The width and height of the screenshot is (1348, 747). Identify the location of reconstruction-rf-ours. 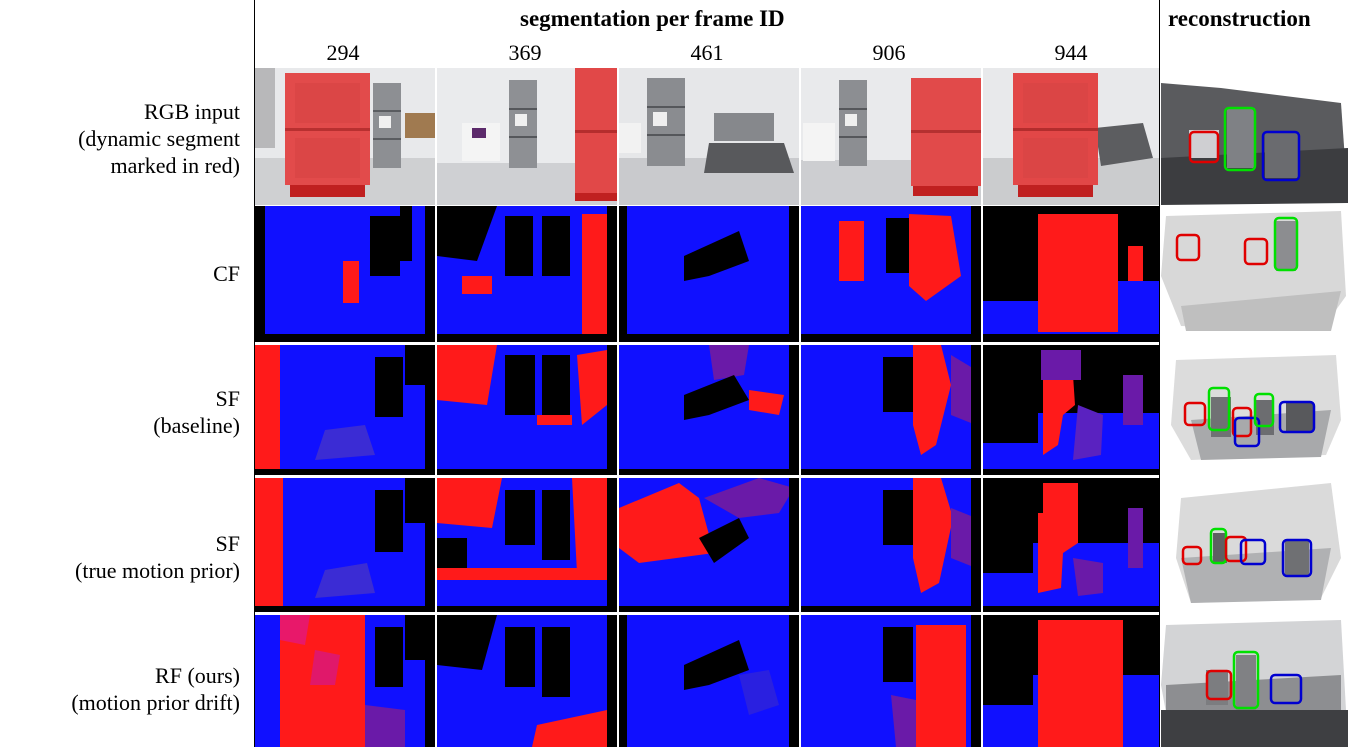
(1254, 681).